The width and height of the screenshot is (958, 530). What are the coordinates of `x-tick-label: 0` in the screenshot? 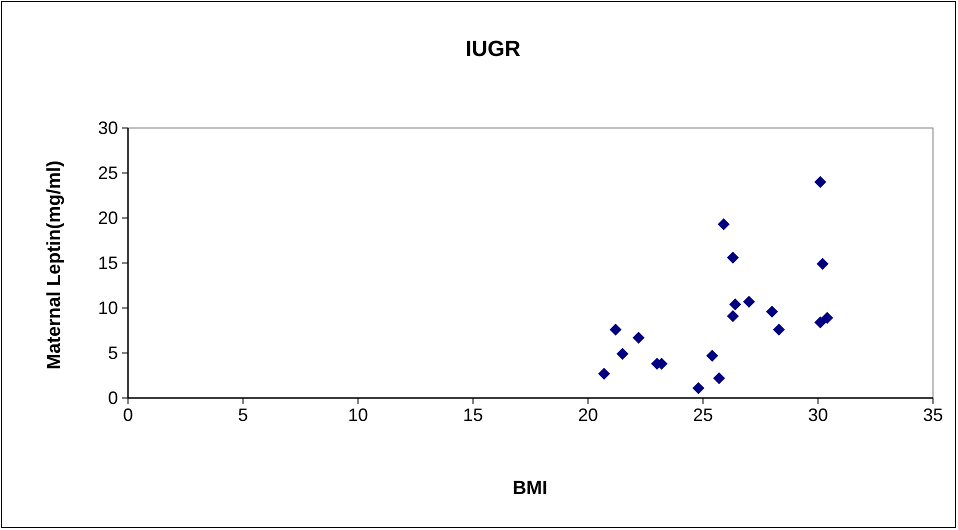 It's located at (128, 415).